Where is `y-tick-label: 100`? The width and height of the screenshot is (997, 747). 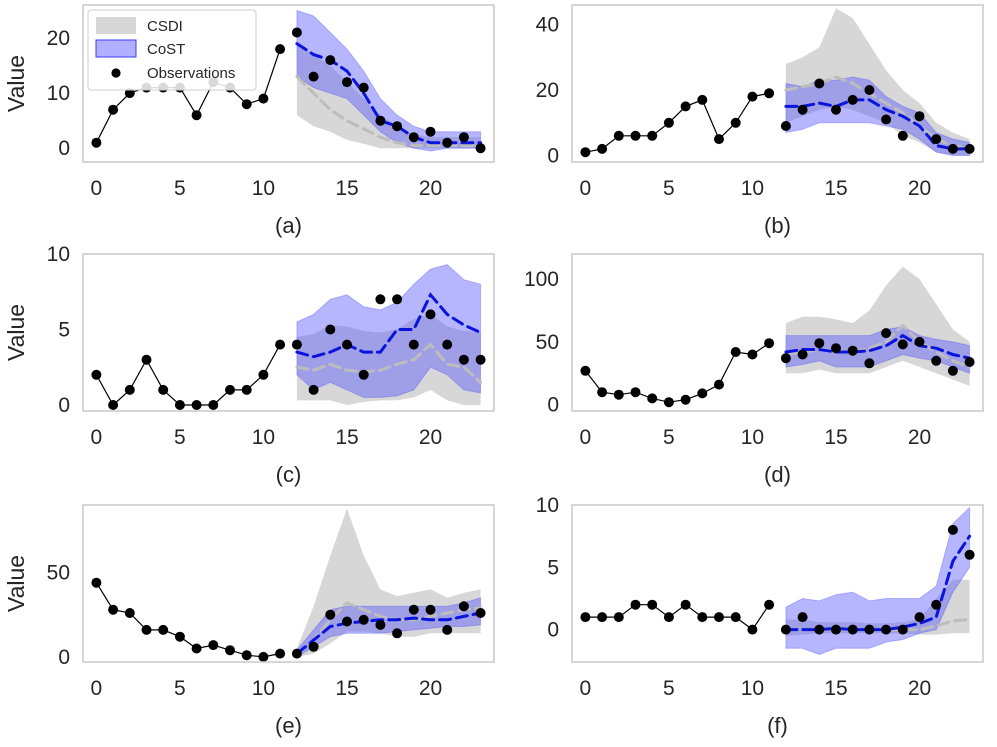 y-tick-label: 100 is located at coordinates (541, 279).